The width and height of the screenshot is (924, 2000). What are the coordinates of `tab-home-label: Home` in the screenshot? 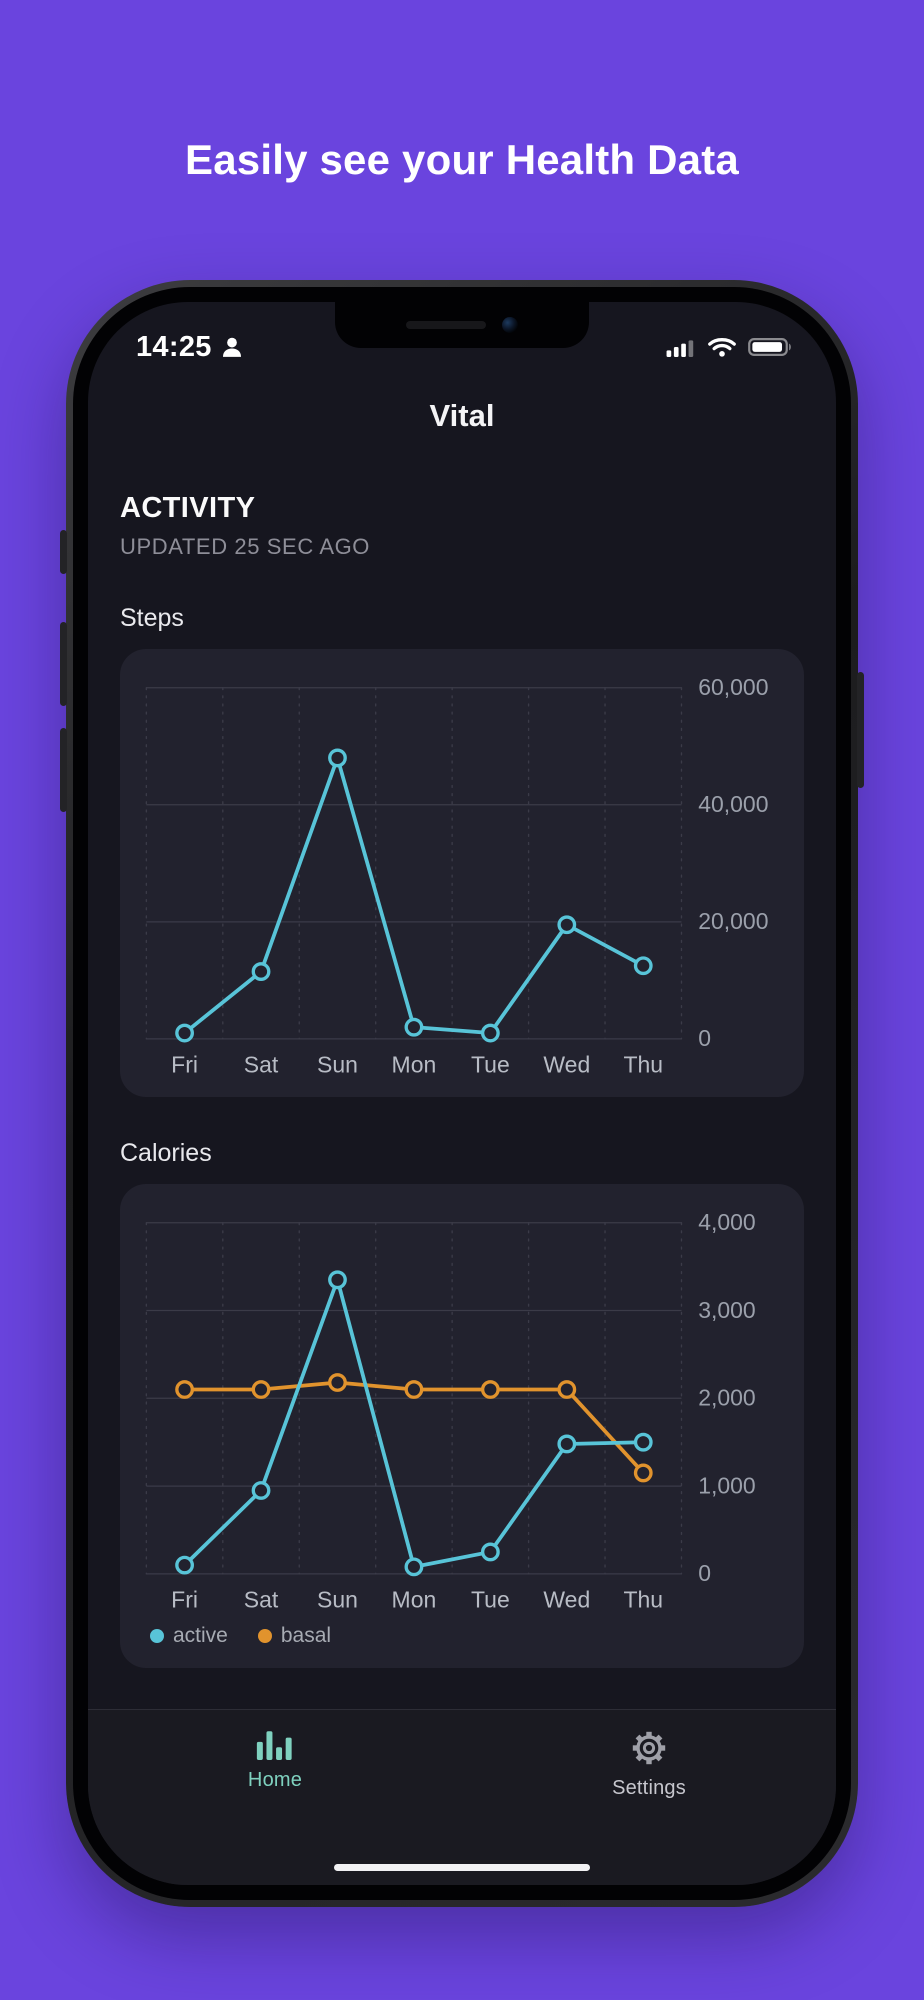 It's located at (275, 1780).